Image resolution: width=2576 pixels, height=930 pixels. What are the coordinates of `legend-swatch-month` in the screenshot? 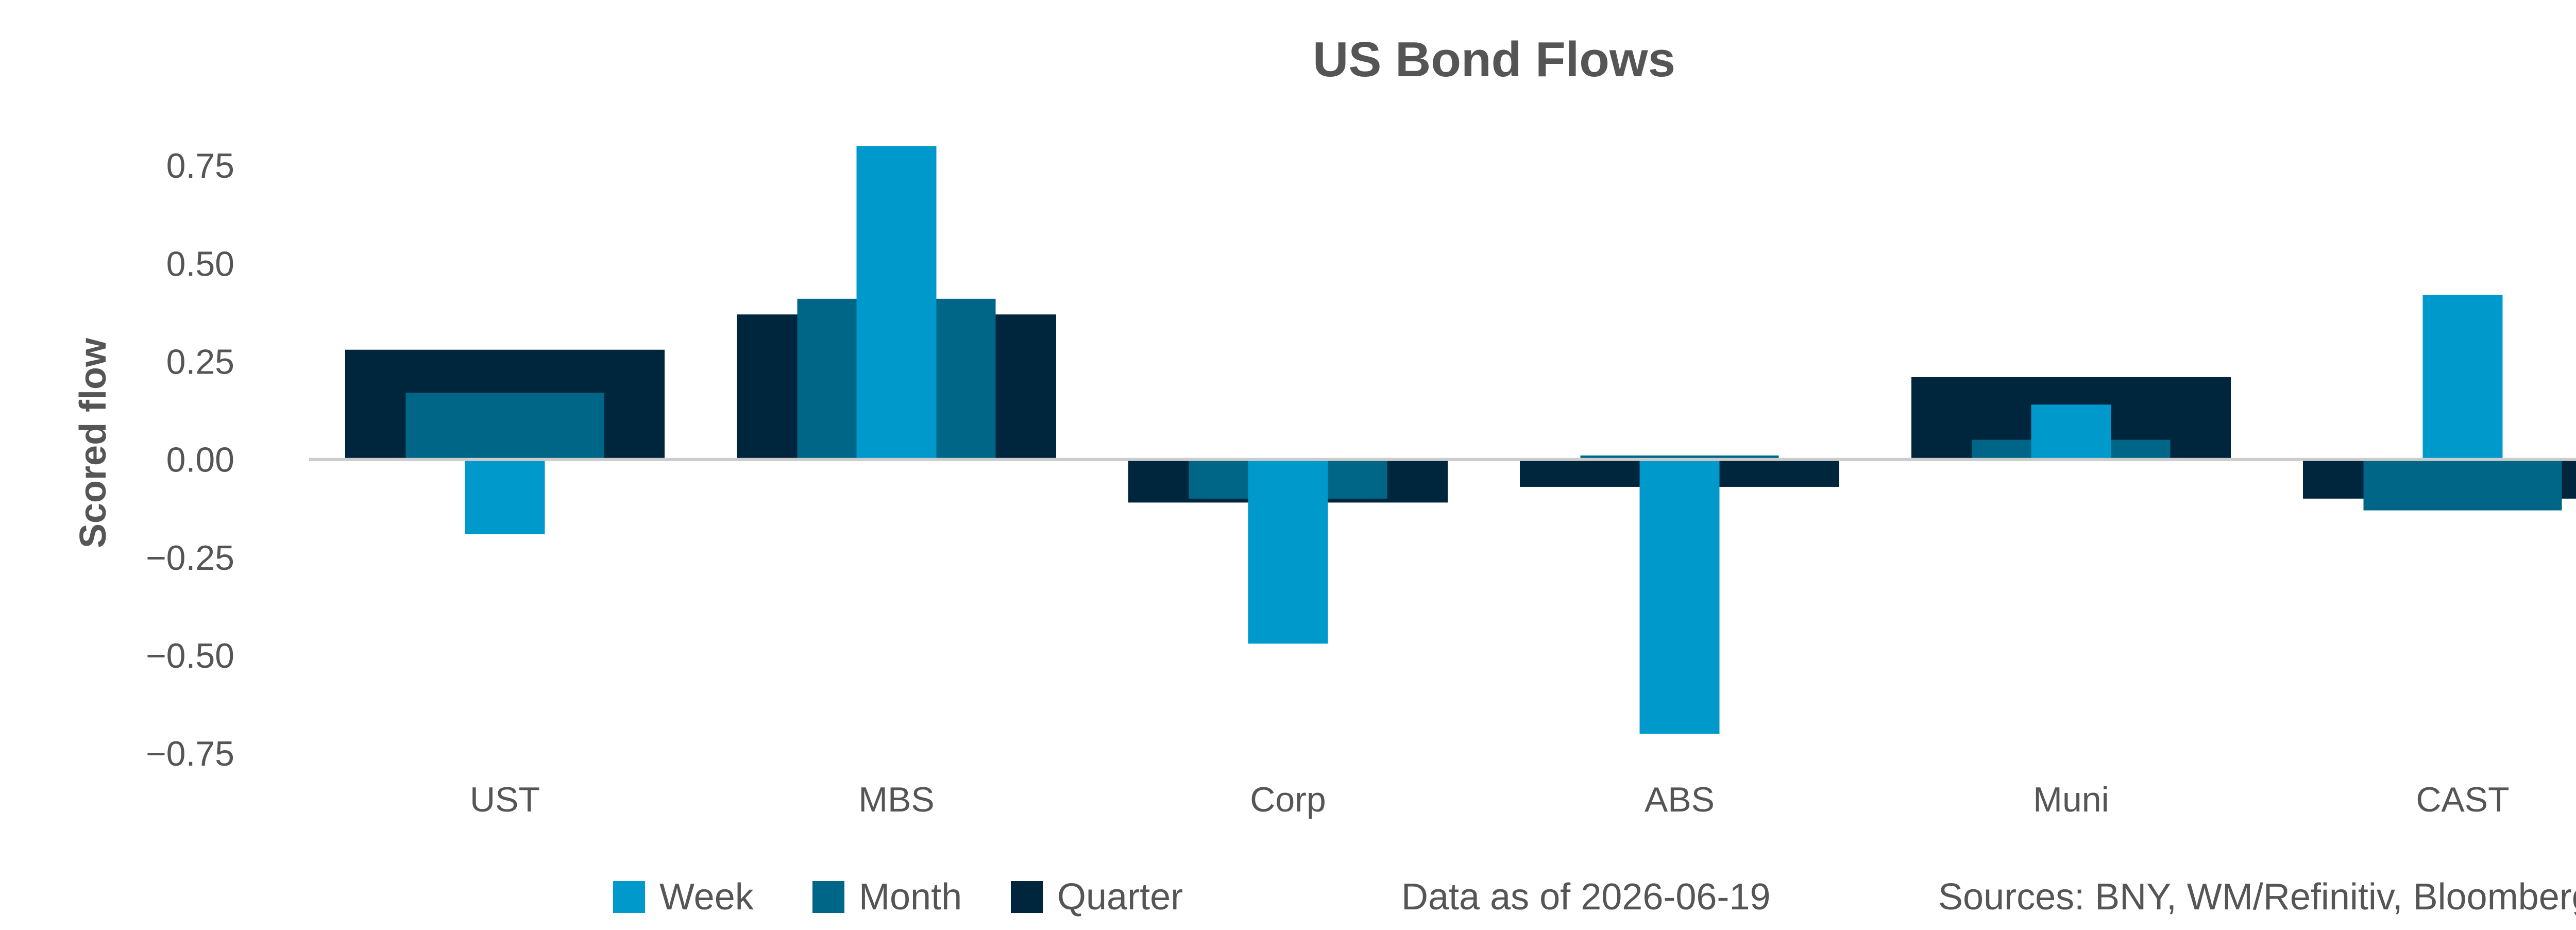 It's located at (828, 897).